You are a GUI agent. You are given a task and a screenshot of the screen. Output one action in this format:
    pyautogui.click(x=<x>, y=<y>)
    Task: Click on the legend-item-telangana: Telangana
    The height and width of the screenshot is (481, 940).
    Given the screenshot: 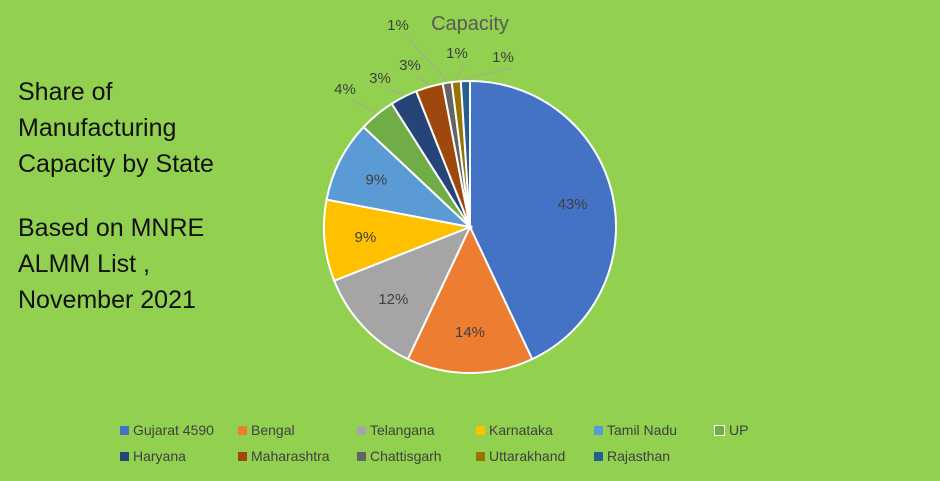 What is the action you would take?
    pyautogui.click(x=396, y=430)
    